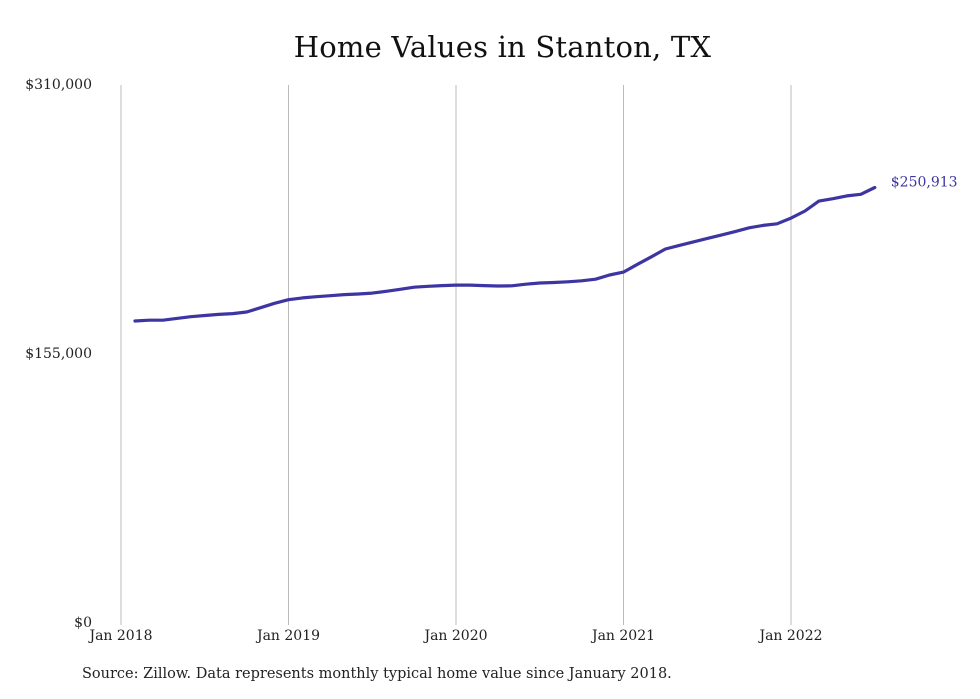 This screenshot has height=699, width=980. I want to click on x-tick-label: Jan 2019, so click(287, 636).